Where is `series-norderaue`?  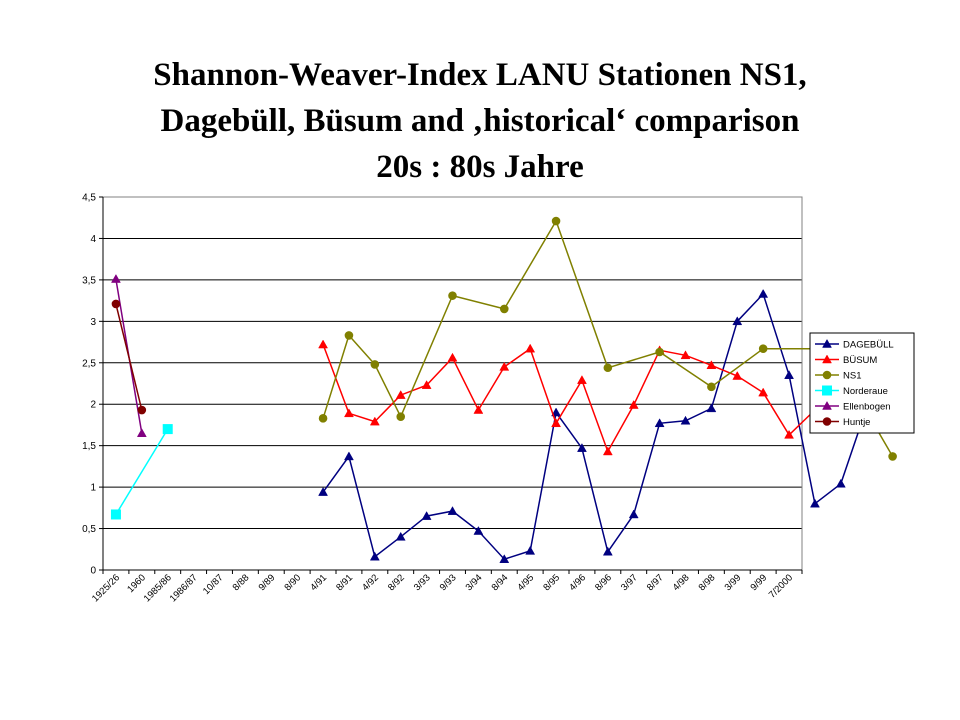
series-norderaue is located at coordinates (141, 472).